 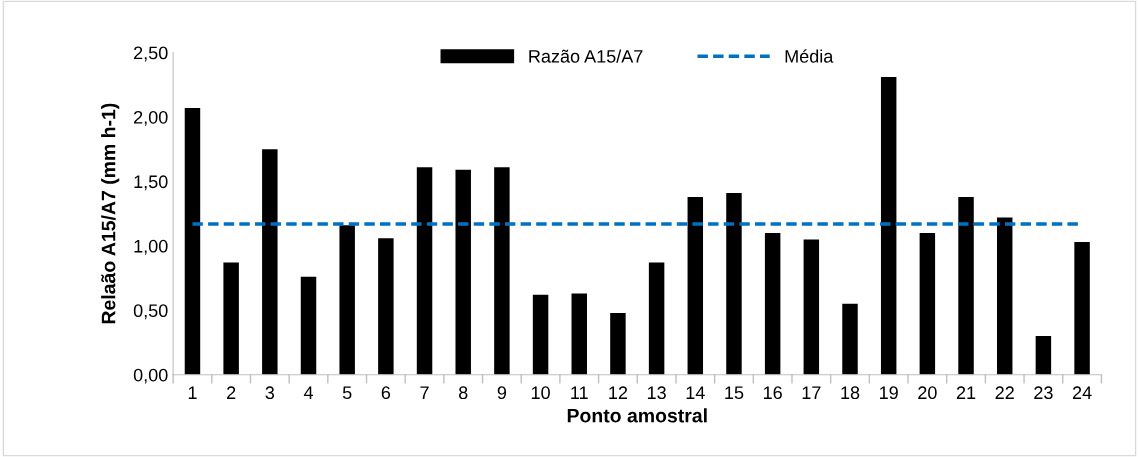 What do you see at coordinates (579, 392) in the screenshot?
I see `x-tick-label: 11` at bounding box center [579, 392].